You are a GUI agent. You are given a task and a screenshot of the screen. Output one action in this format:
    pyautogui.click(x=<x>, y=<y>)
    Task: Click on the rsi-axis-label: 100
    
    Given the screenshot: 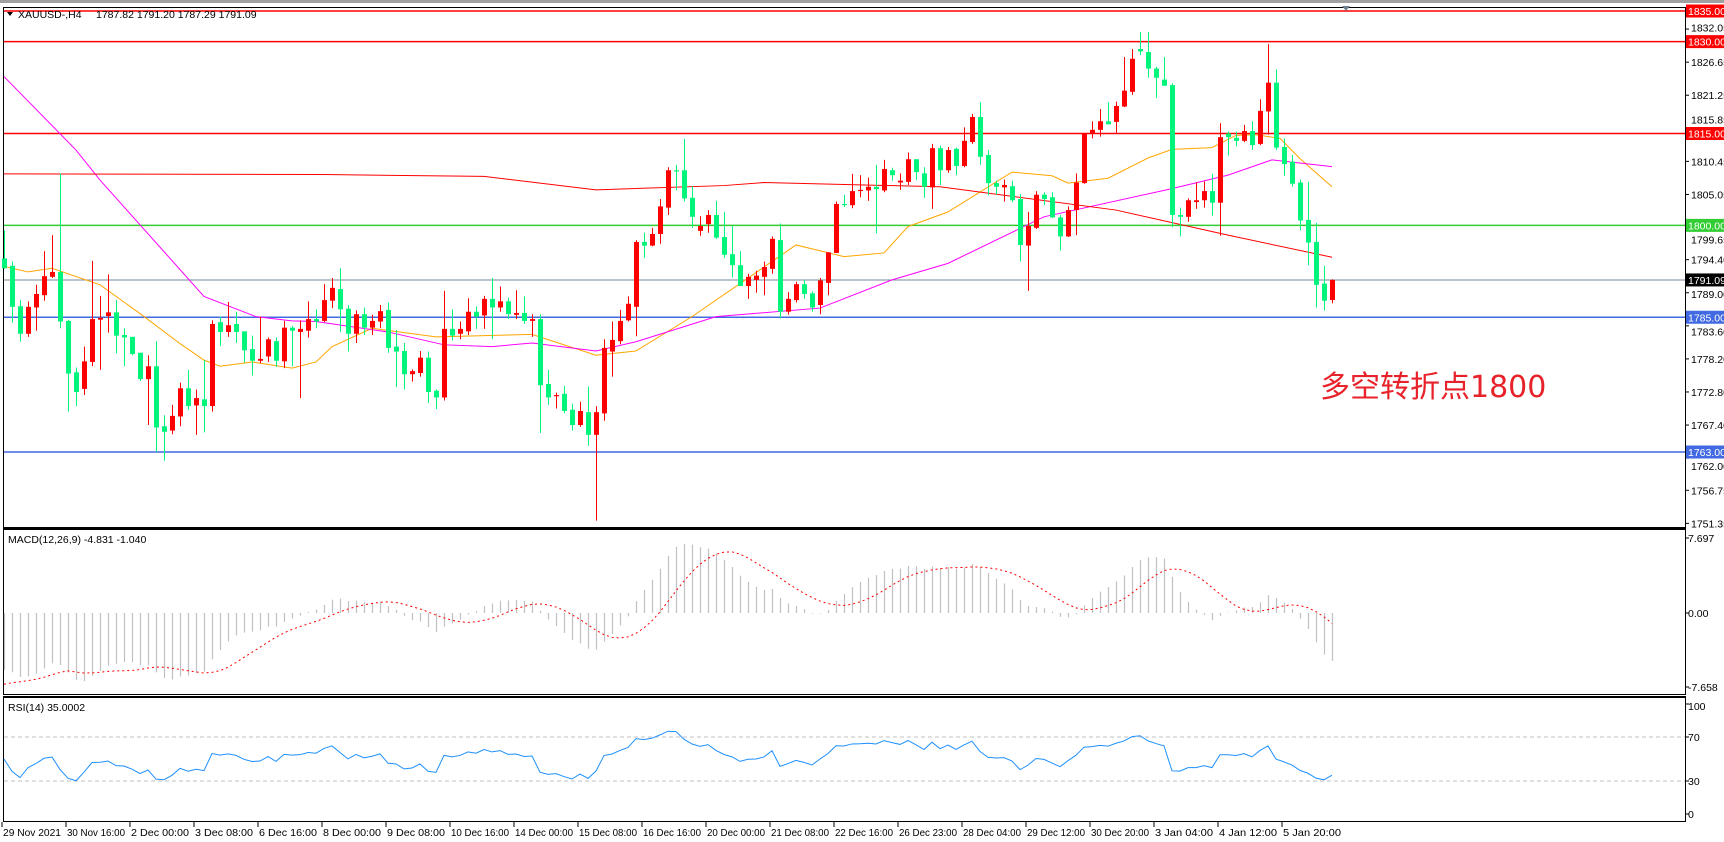 What is the action you would take?
    pyautogui.click(x=1697, y=707)
    